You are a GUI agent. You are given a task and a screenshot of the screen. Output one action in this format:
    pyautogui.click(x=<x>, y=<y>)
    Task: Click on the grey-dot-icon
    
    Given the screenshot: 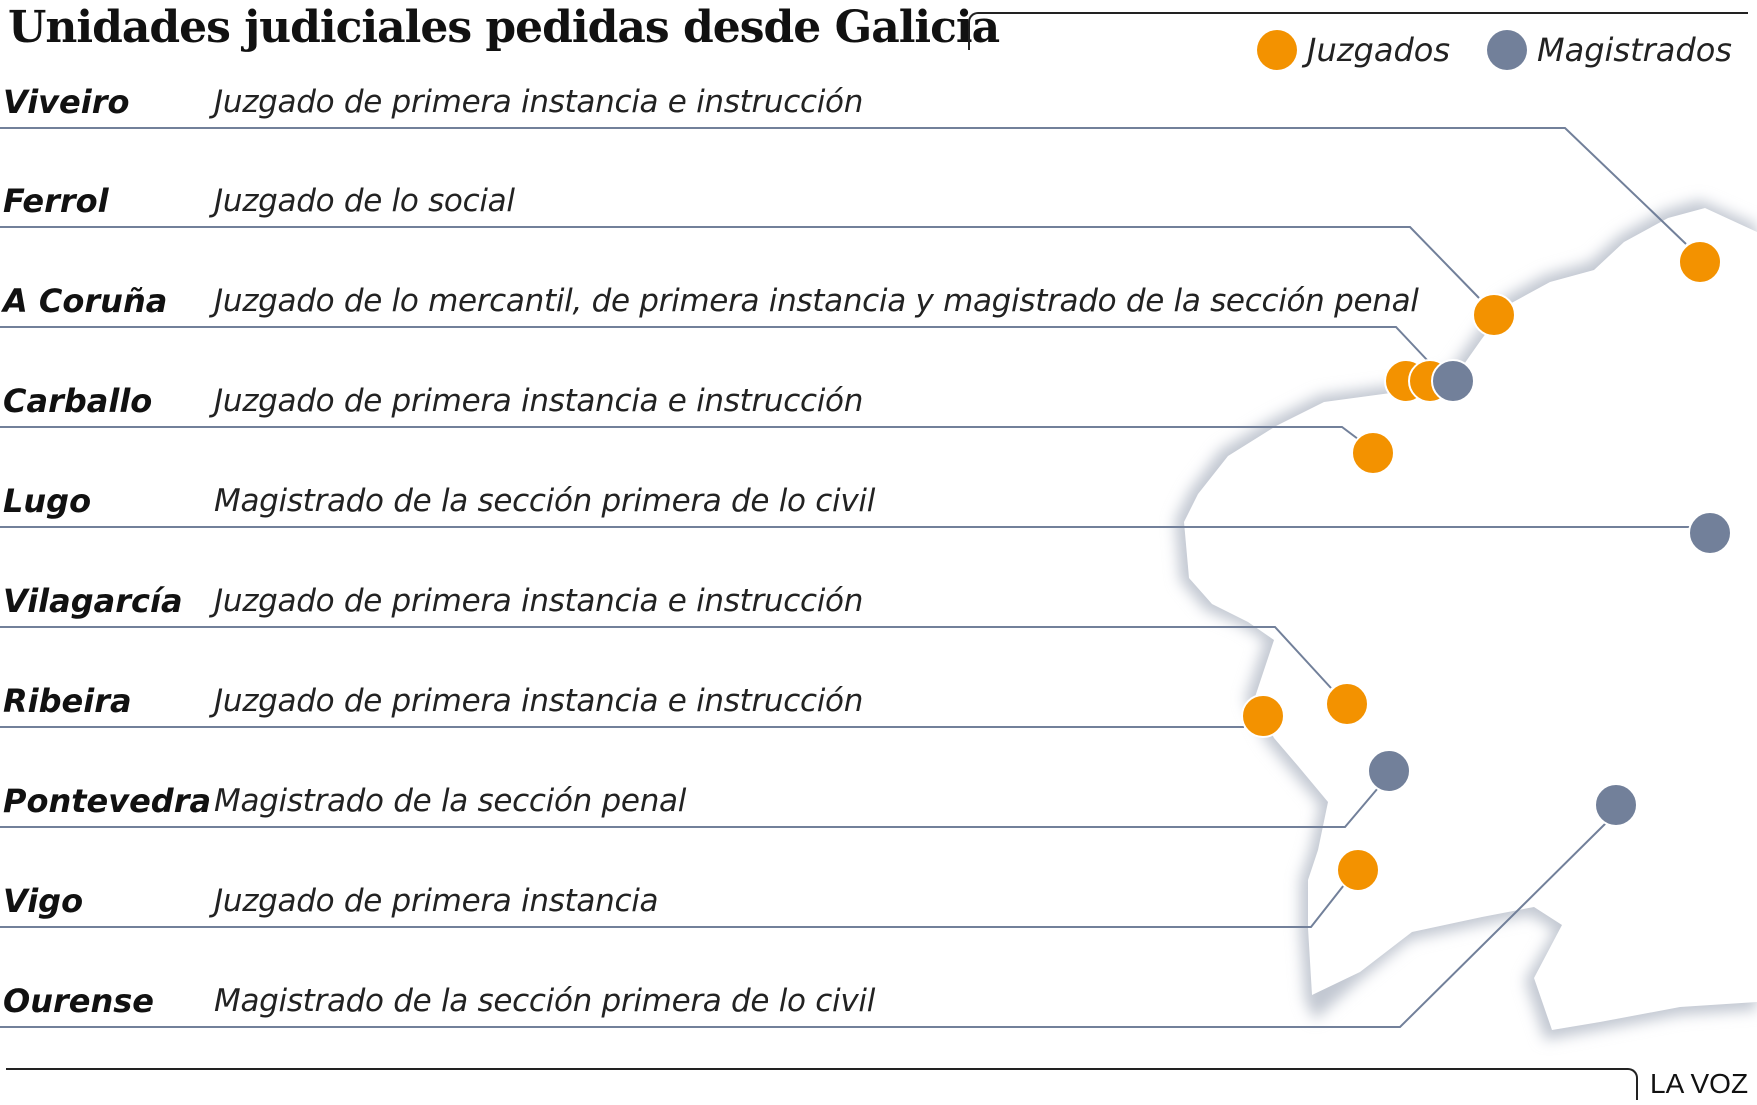 What is the action you would take?
    pyautogui.click(x=1507, y=50)
    